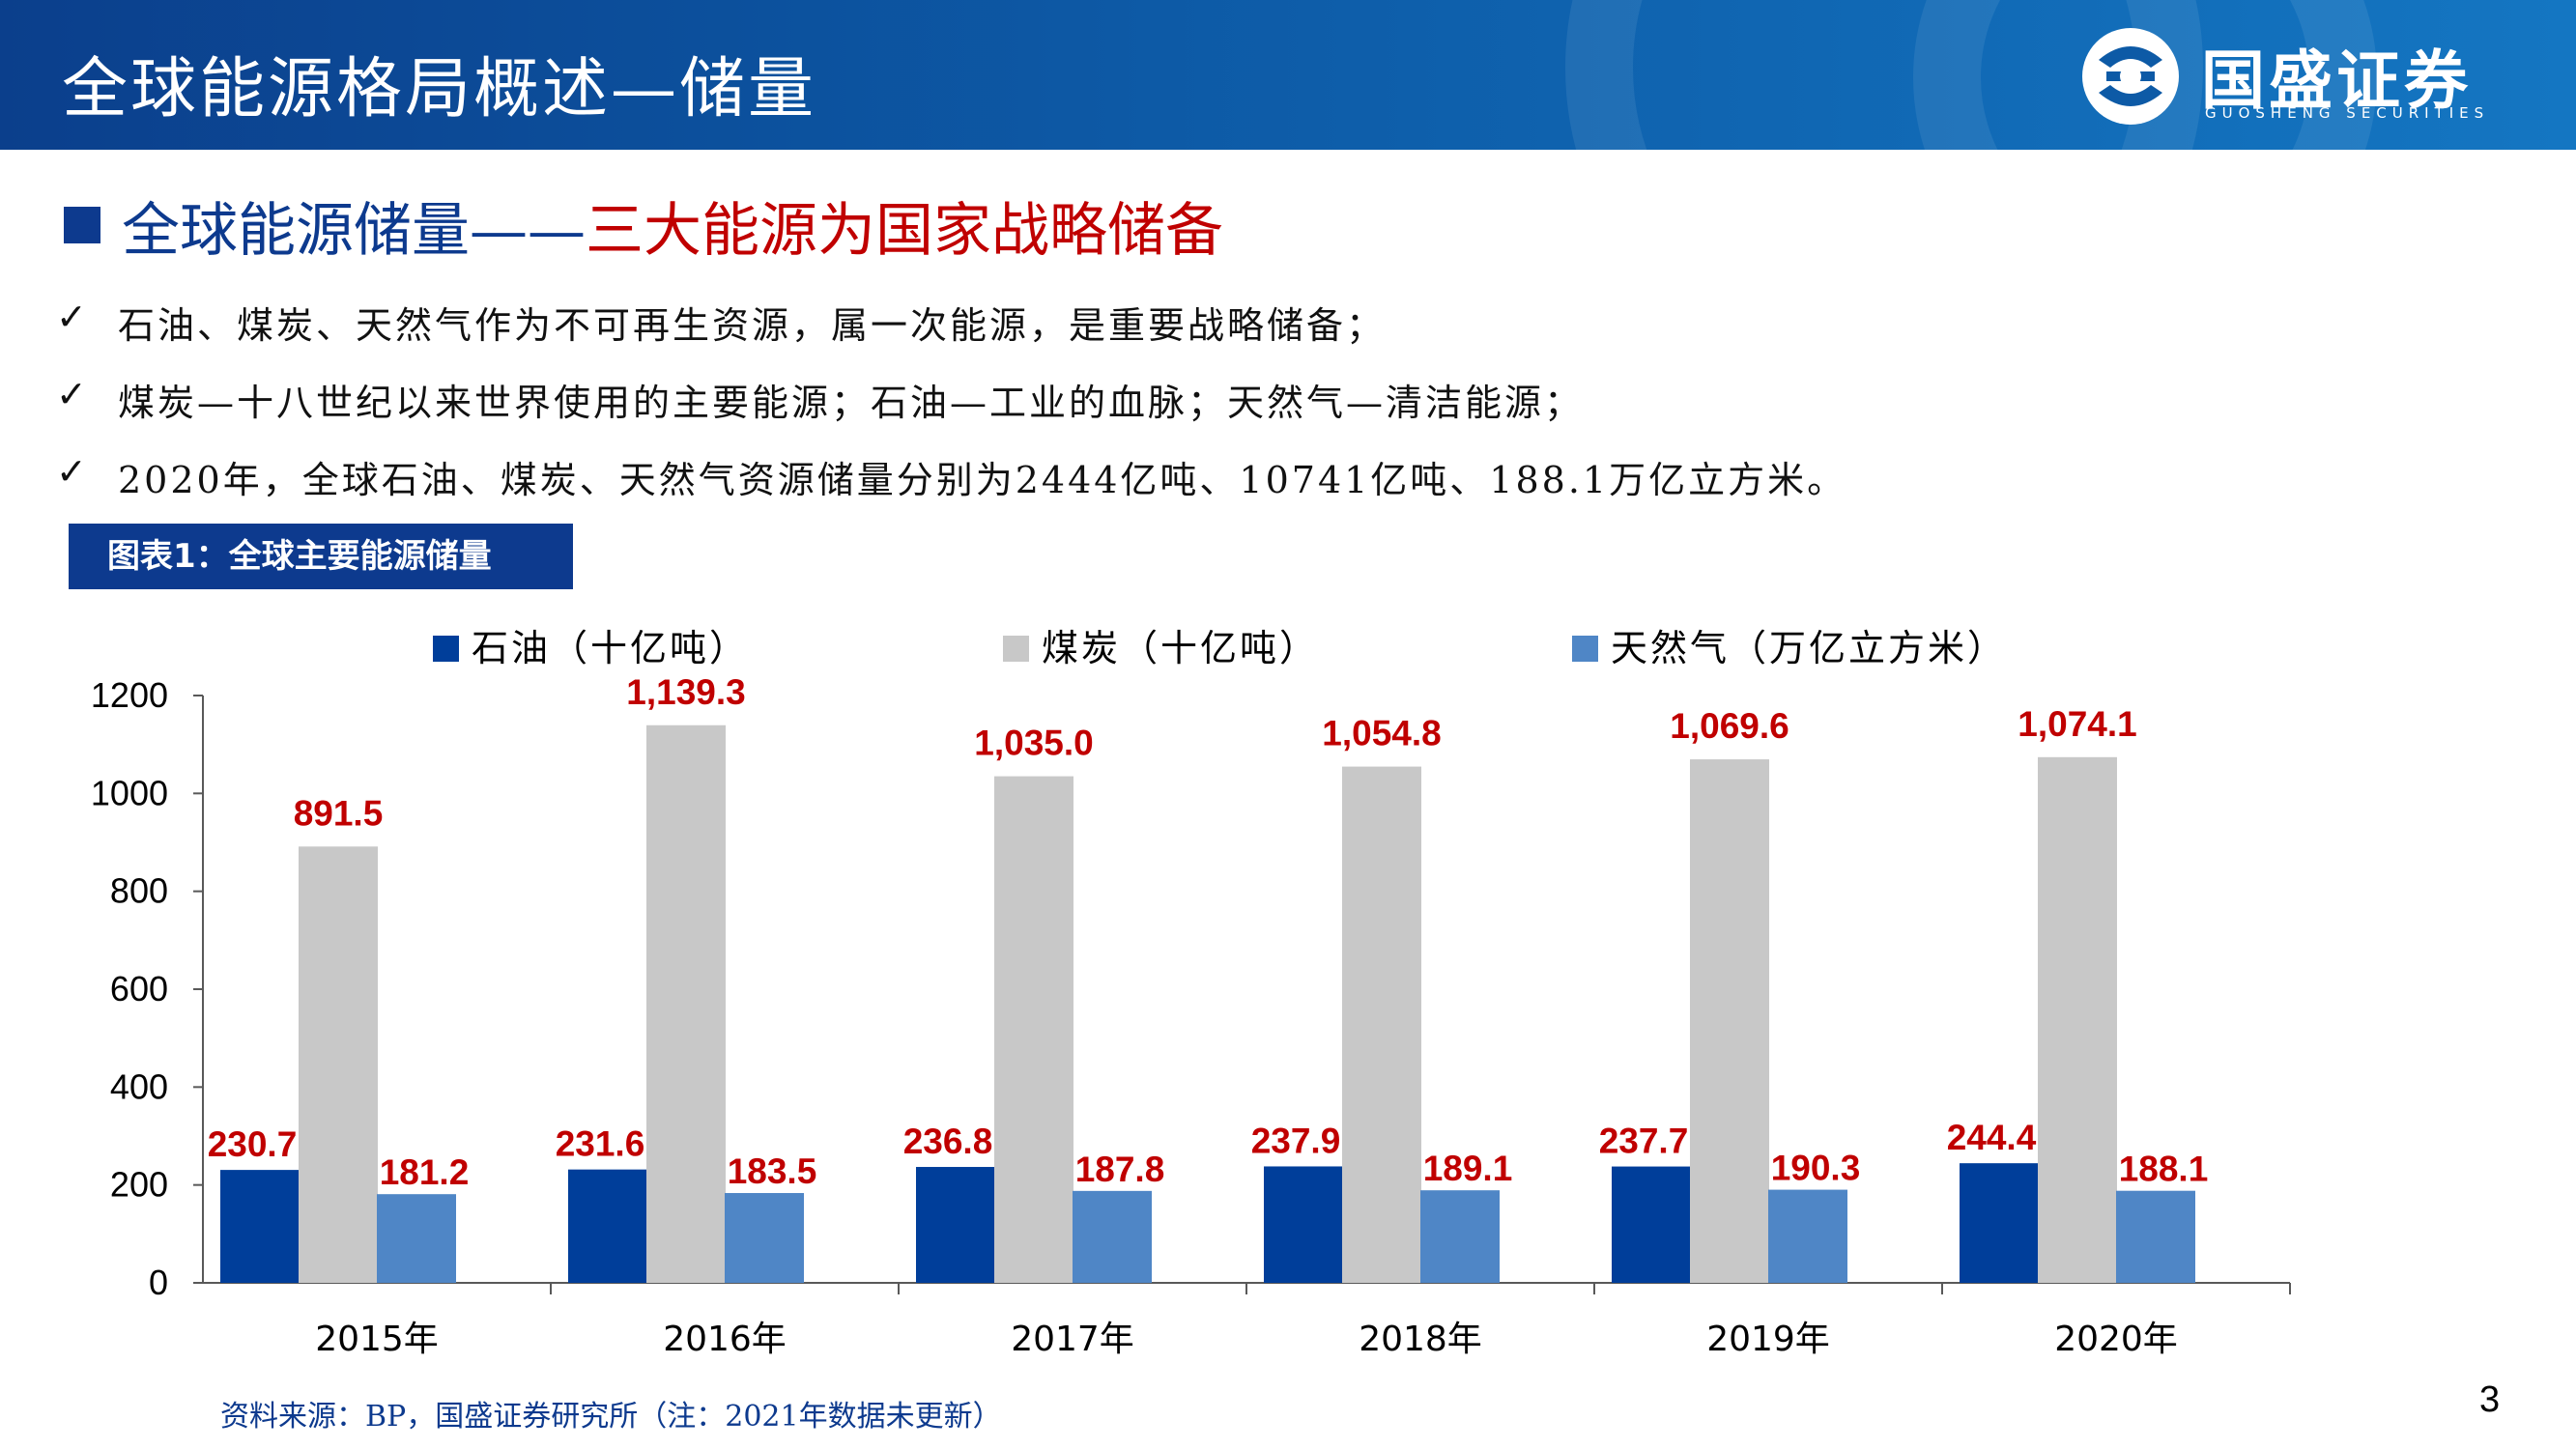 The height and width of the screenshot is (1449, 2576). What do you see at coordinates (753, 325) in the screenshot?
I see `bullet-text: 石油、煤炭、天然气作为不可再生资源，属一次能源，是重要战略储备；` at bounding box center [753, 325].